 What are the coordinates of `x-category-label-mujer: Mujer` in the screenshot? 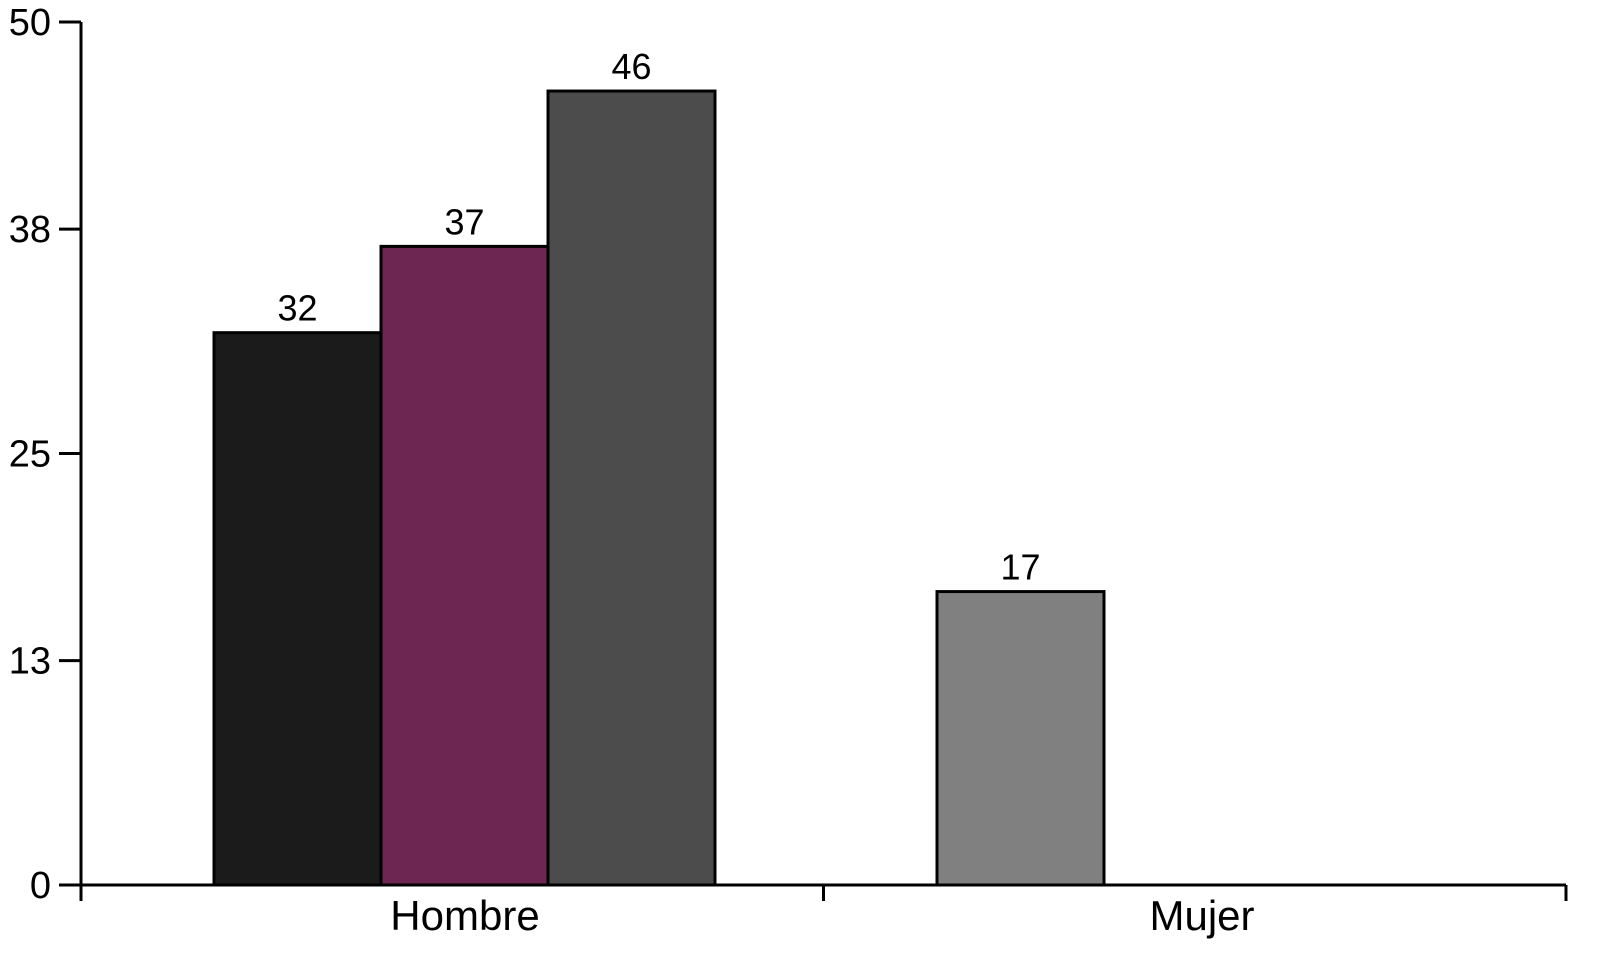 It's located at (1201, 915).